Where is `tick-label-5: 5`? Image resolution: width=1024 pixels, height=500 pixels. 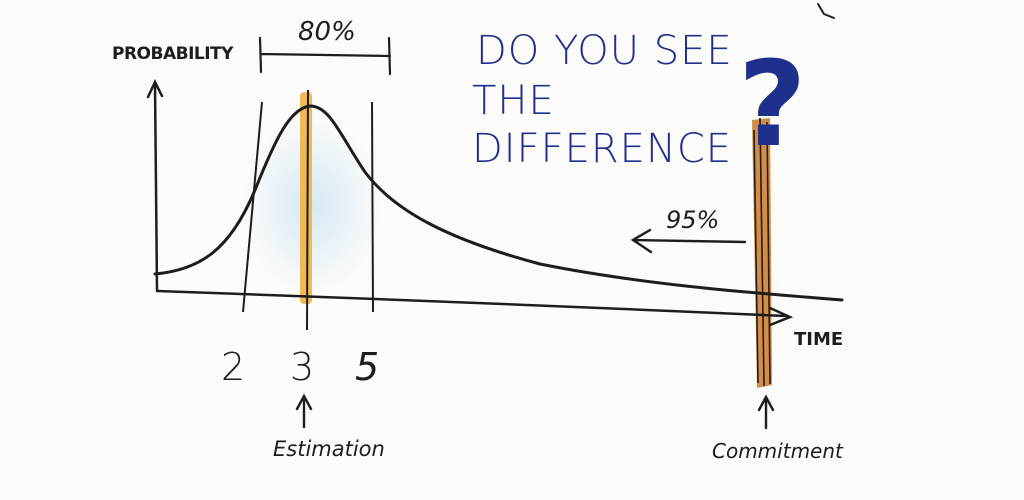 tick-label-5: 5 is located at coordinates (367, 367).